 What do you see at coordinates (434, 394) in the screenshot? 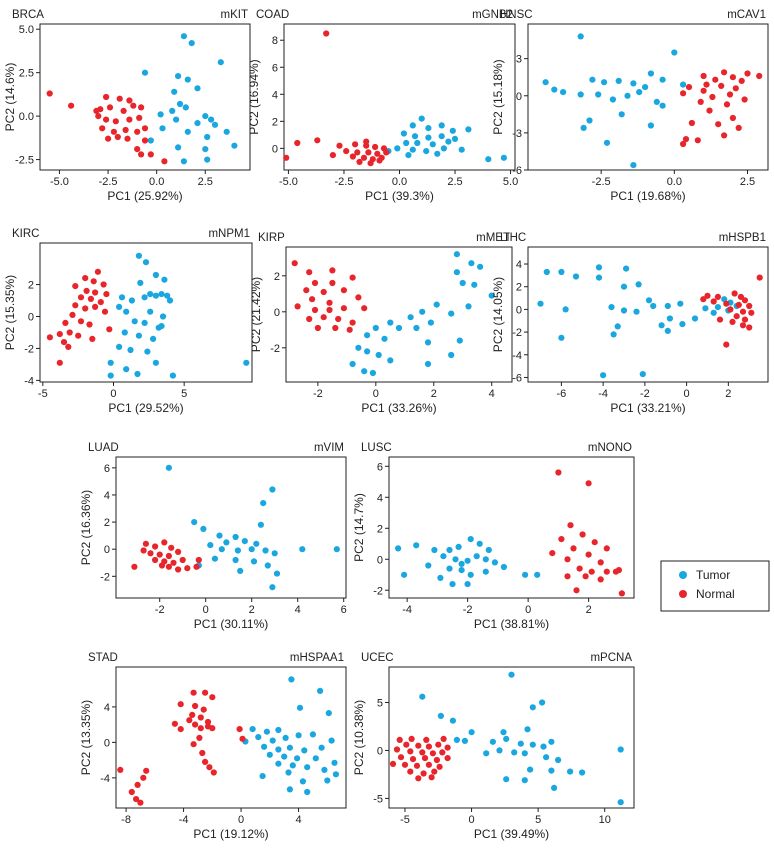
I see `x-tick-label: 2` at bounding box center [434, 394].